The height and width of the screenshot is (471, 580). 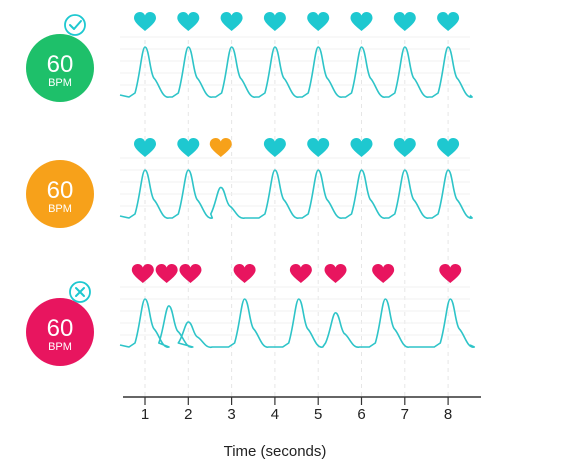 I want to click on time-axis-ticks: 1 2 3 4 5 6 7 8, so click(x=296, y=410).